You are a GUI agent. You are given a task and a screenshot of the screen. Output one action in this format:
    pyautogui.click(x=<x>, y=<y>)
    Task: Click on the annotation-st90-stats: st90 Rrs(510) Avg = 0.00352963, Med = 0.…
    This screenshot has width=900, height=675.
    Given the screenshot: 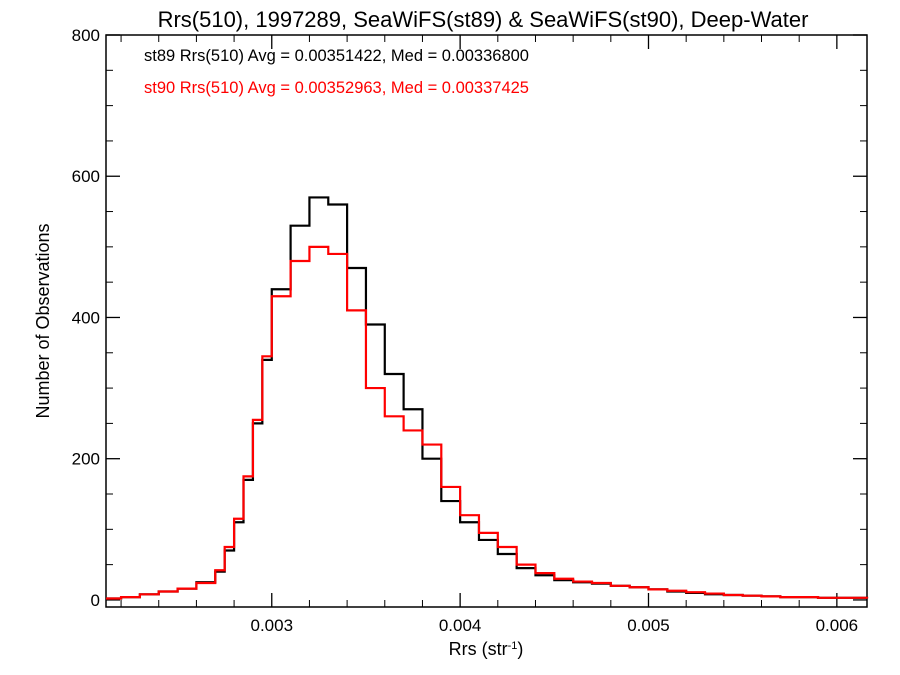 What is the action you would take?
    pyautogui.click(x=336, y=88)
    